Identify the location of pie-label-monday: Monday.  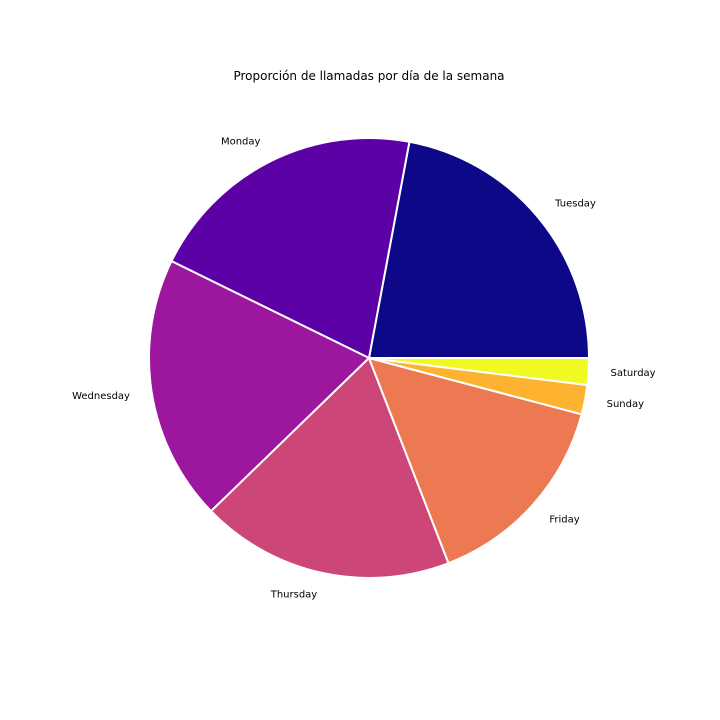
(241, 142).